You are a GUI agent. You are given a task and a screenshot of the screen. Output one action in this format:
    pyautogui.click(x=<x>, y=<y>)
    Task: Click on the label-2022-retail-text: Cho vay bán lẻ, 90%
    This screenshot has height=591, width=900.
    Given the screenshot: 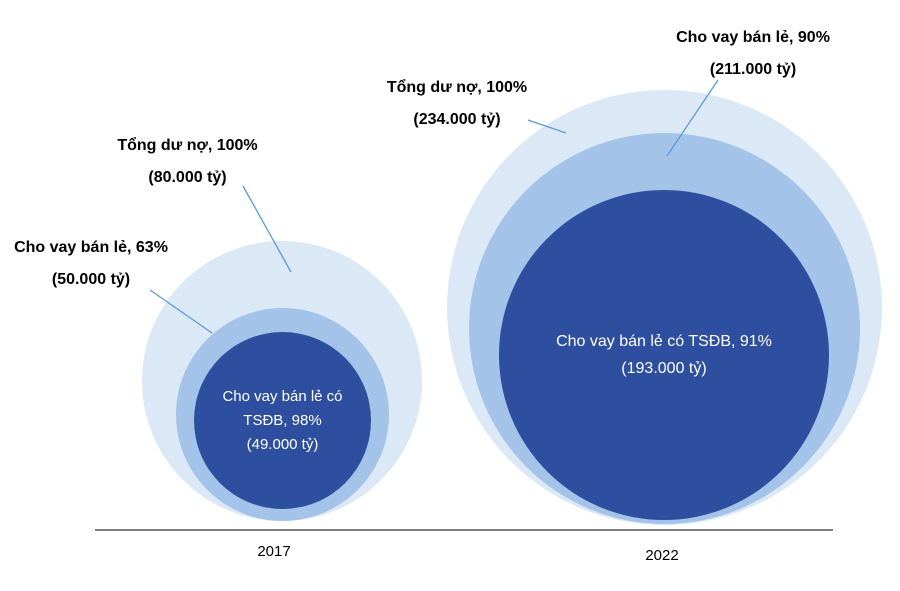 What is the action you would take?
    pyautogui.click(x=753, y=37)
    